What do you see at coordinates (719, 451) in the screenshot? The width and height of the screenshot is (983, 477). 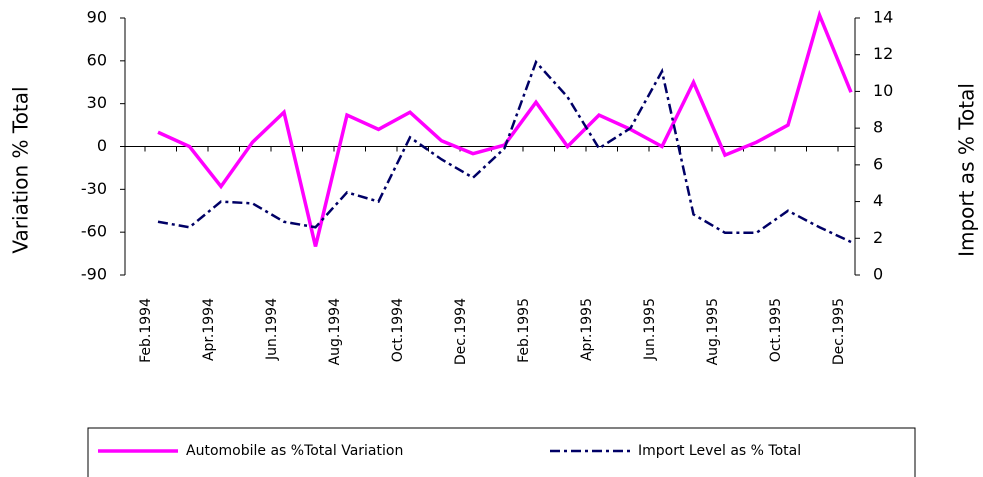 I see `legend-label: Import Level as % Total` at bounding box center [719, 451].